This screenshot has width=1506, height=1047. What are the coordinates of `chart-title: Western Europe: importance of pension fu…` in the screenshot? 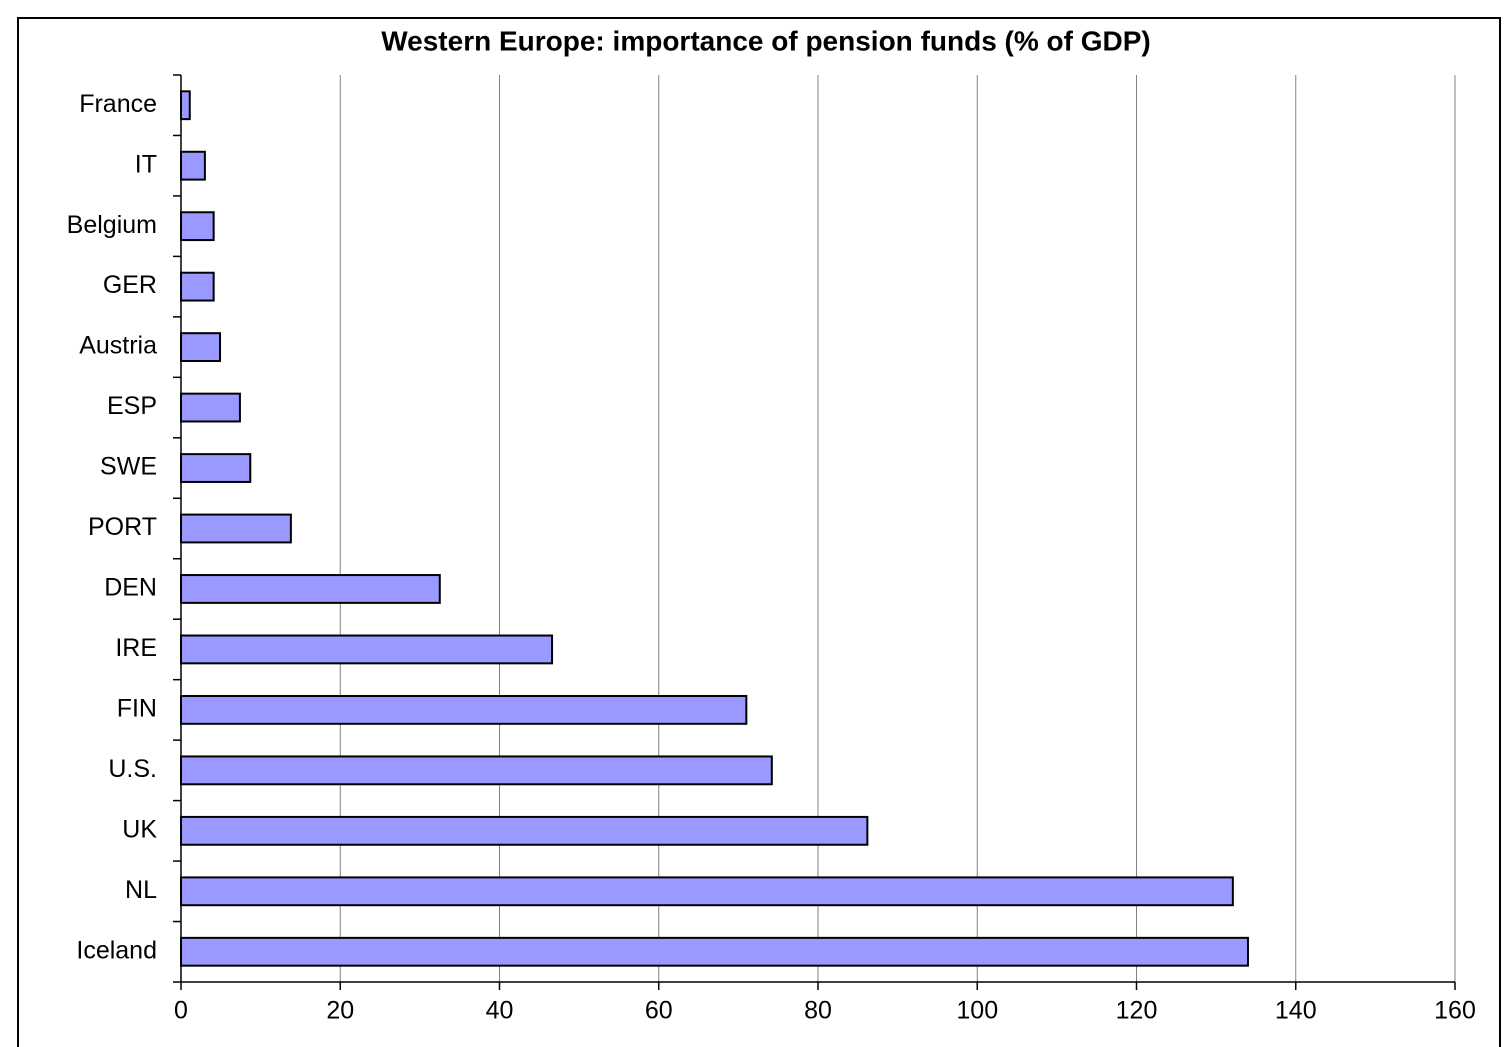 It's located at (766, 40).